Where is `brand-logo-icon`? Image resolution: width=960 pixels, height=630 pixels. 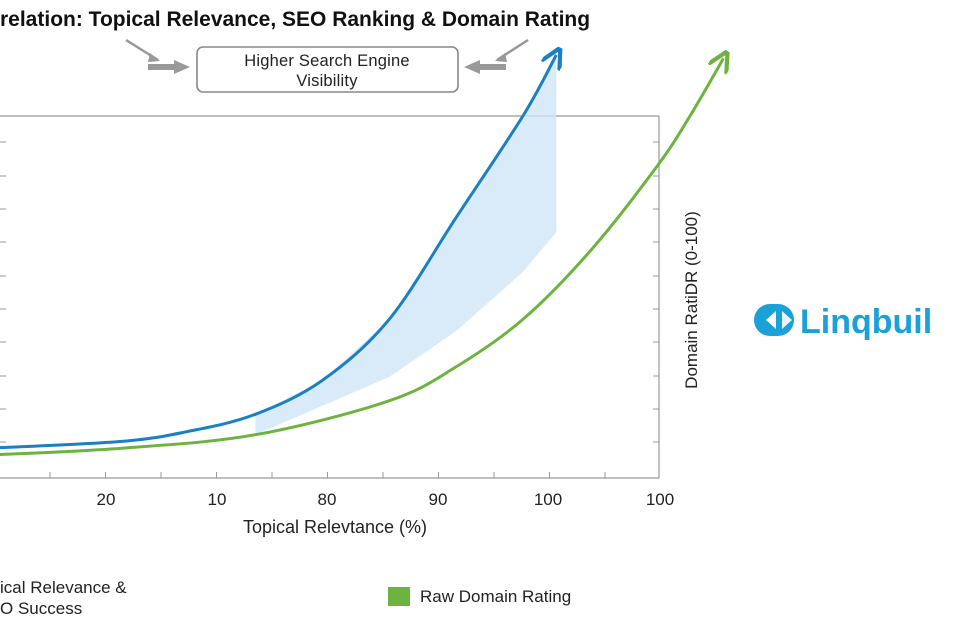
brand-logo-icon is located at coordinates (774, 320).